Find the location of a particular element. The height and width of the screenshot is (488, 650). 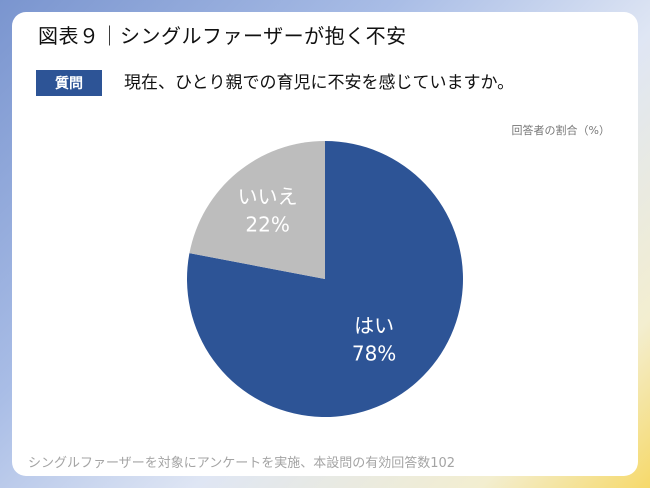

slice-value-label: 78% is located at coordinates (374, 353).